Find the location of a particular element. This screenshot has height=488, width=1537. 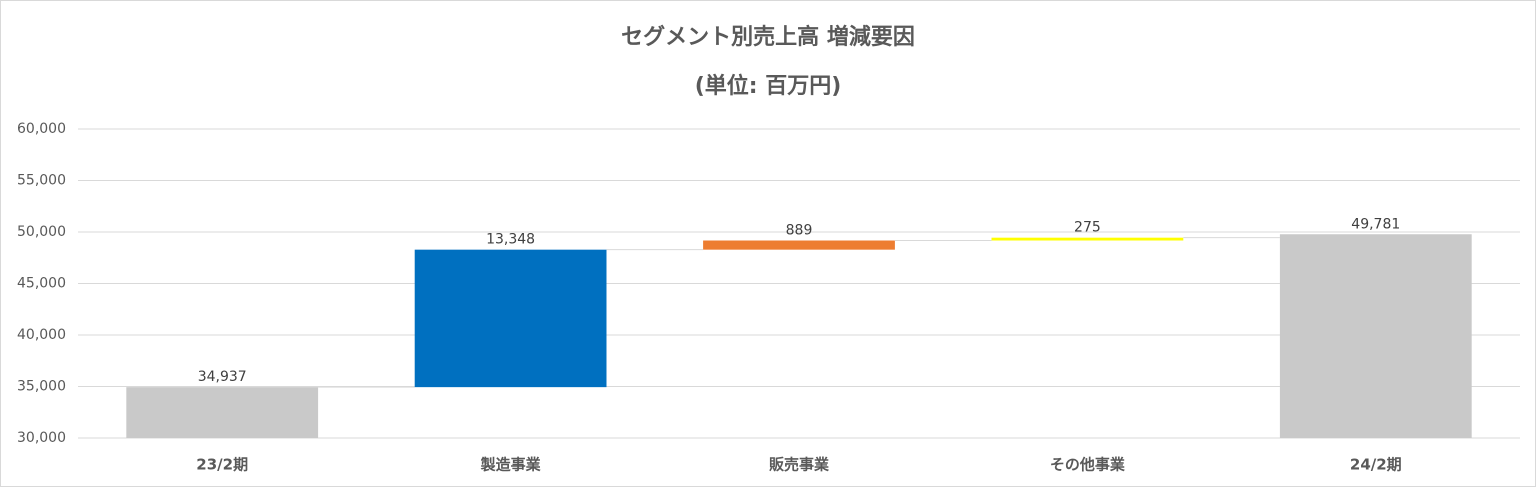

y-tick-label: 35,000 is located at coordinates (41, 387).